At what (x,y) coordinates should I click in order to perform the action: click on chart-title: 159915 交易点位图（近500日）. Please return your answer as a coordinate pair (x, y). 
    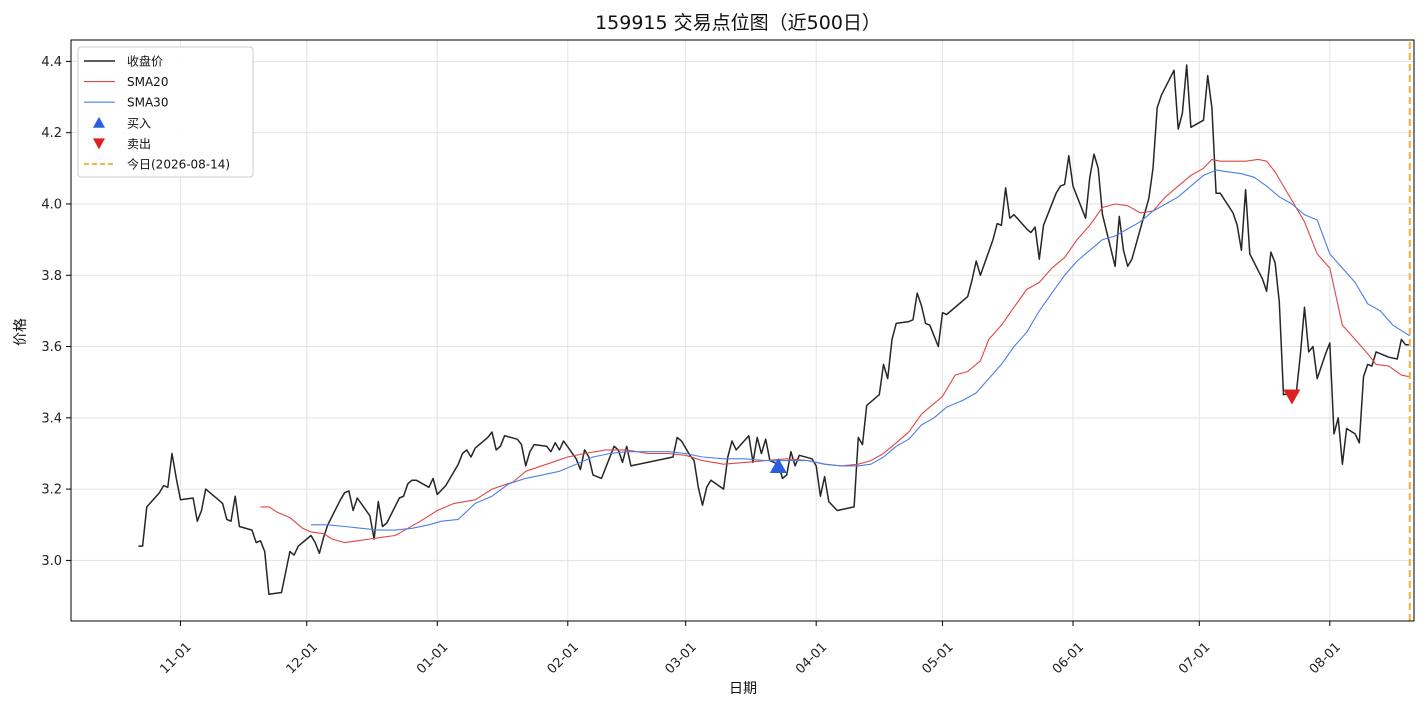
    Looking at the image, I should click on (738, 23).